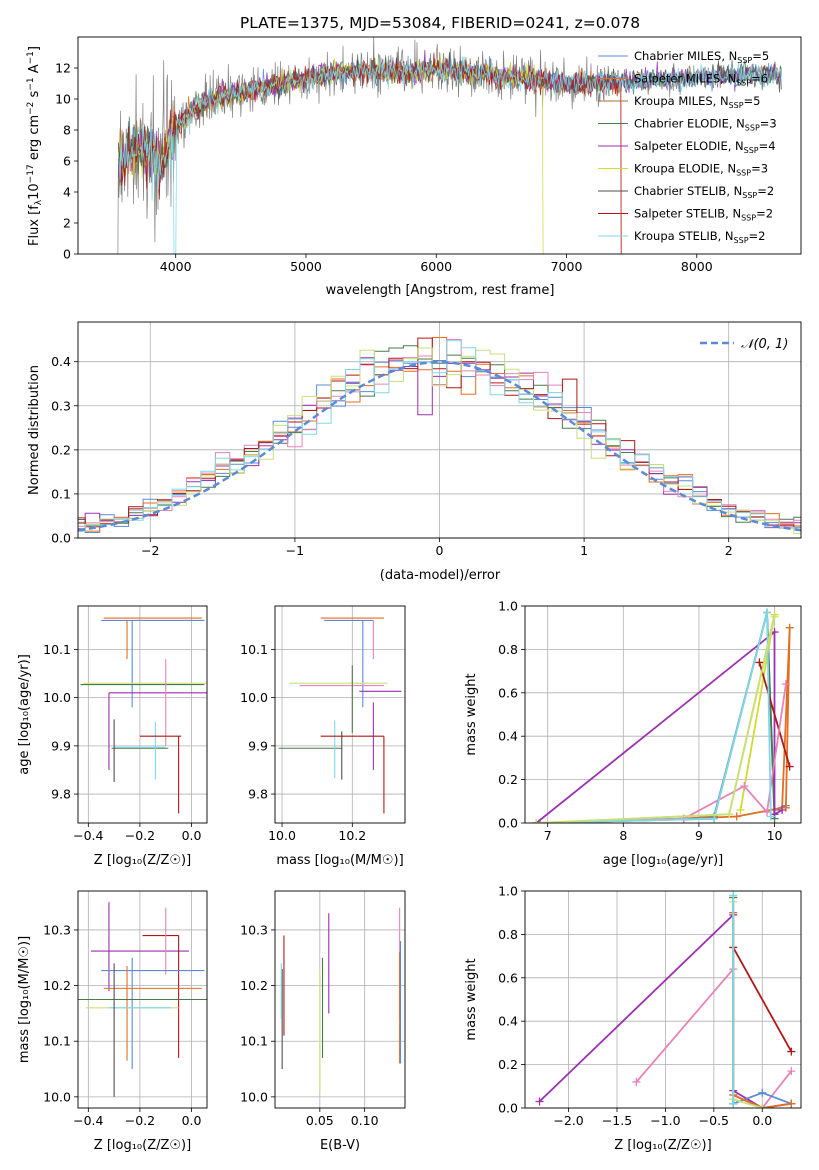 The width and height of the screenshot is (819, 1170). I want to click on x-tick-label: 9, so click(699, 835).